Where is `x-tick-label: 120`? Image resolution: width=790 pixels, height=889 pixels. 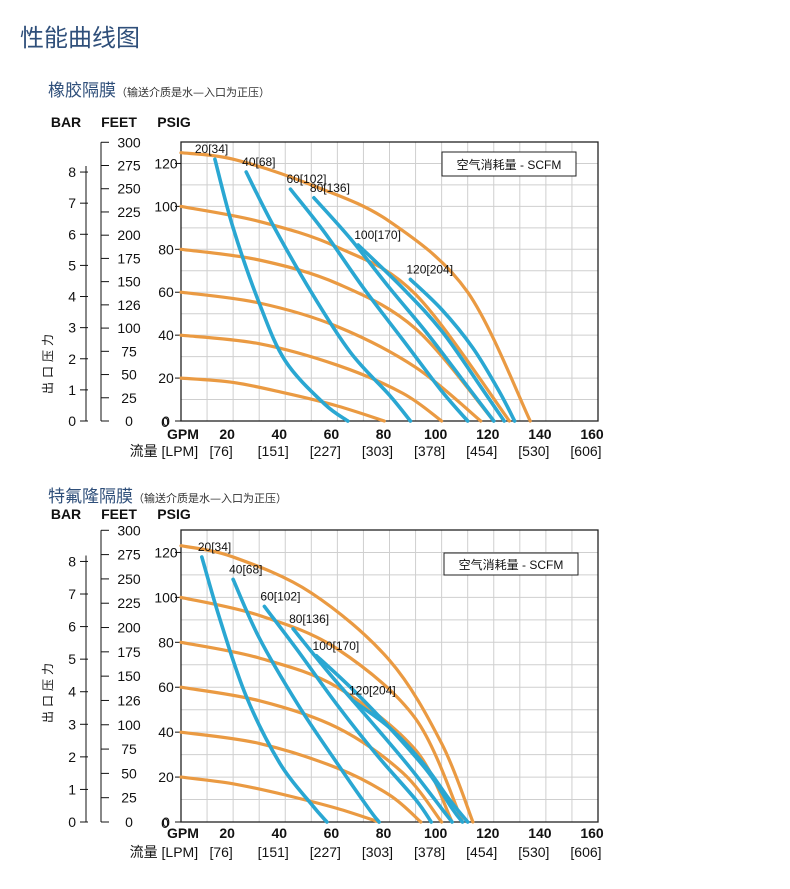 x-tick-label: 120 is located at coordinates (488, 434).